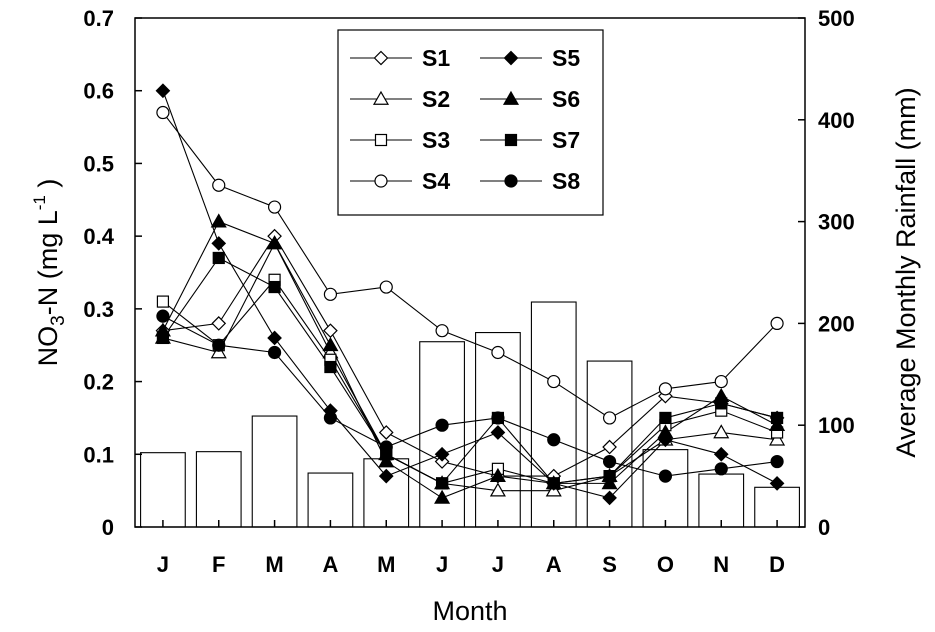 The width and height of the screenshot is (935, 632). I want to click on y2-tick-label: 100, so click(836, 425).